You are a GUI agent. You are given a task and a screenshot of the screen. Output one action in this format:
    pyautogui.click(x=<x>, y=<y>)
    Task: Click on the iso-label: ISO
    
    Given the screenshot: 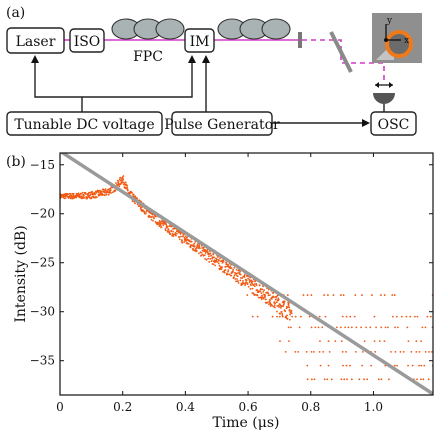 What is the action you would take?
    pyautogui.click(x=87, y=42)
    